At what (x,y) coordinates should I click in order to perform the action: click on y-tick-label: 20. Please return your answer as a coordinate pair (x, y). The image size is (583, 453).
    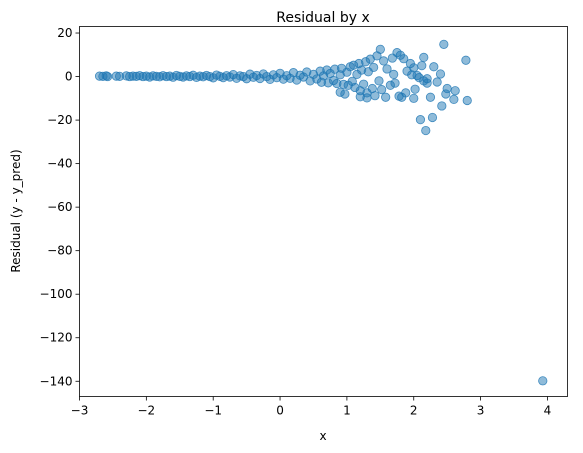
    Looking at the image, I should click on (64, 33).